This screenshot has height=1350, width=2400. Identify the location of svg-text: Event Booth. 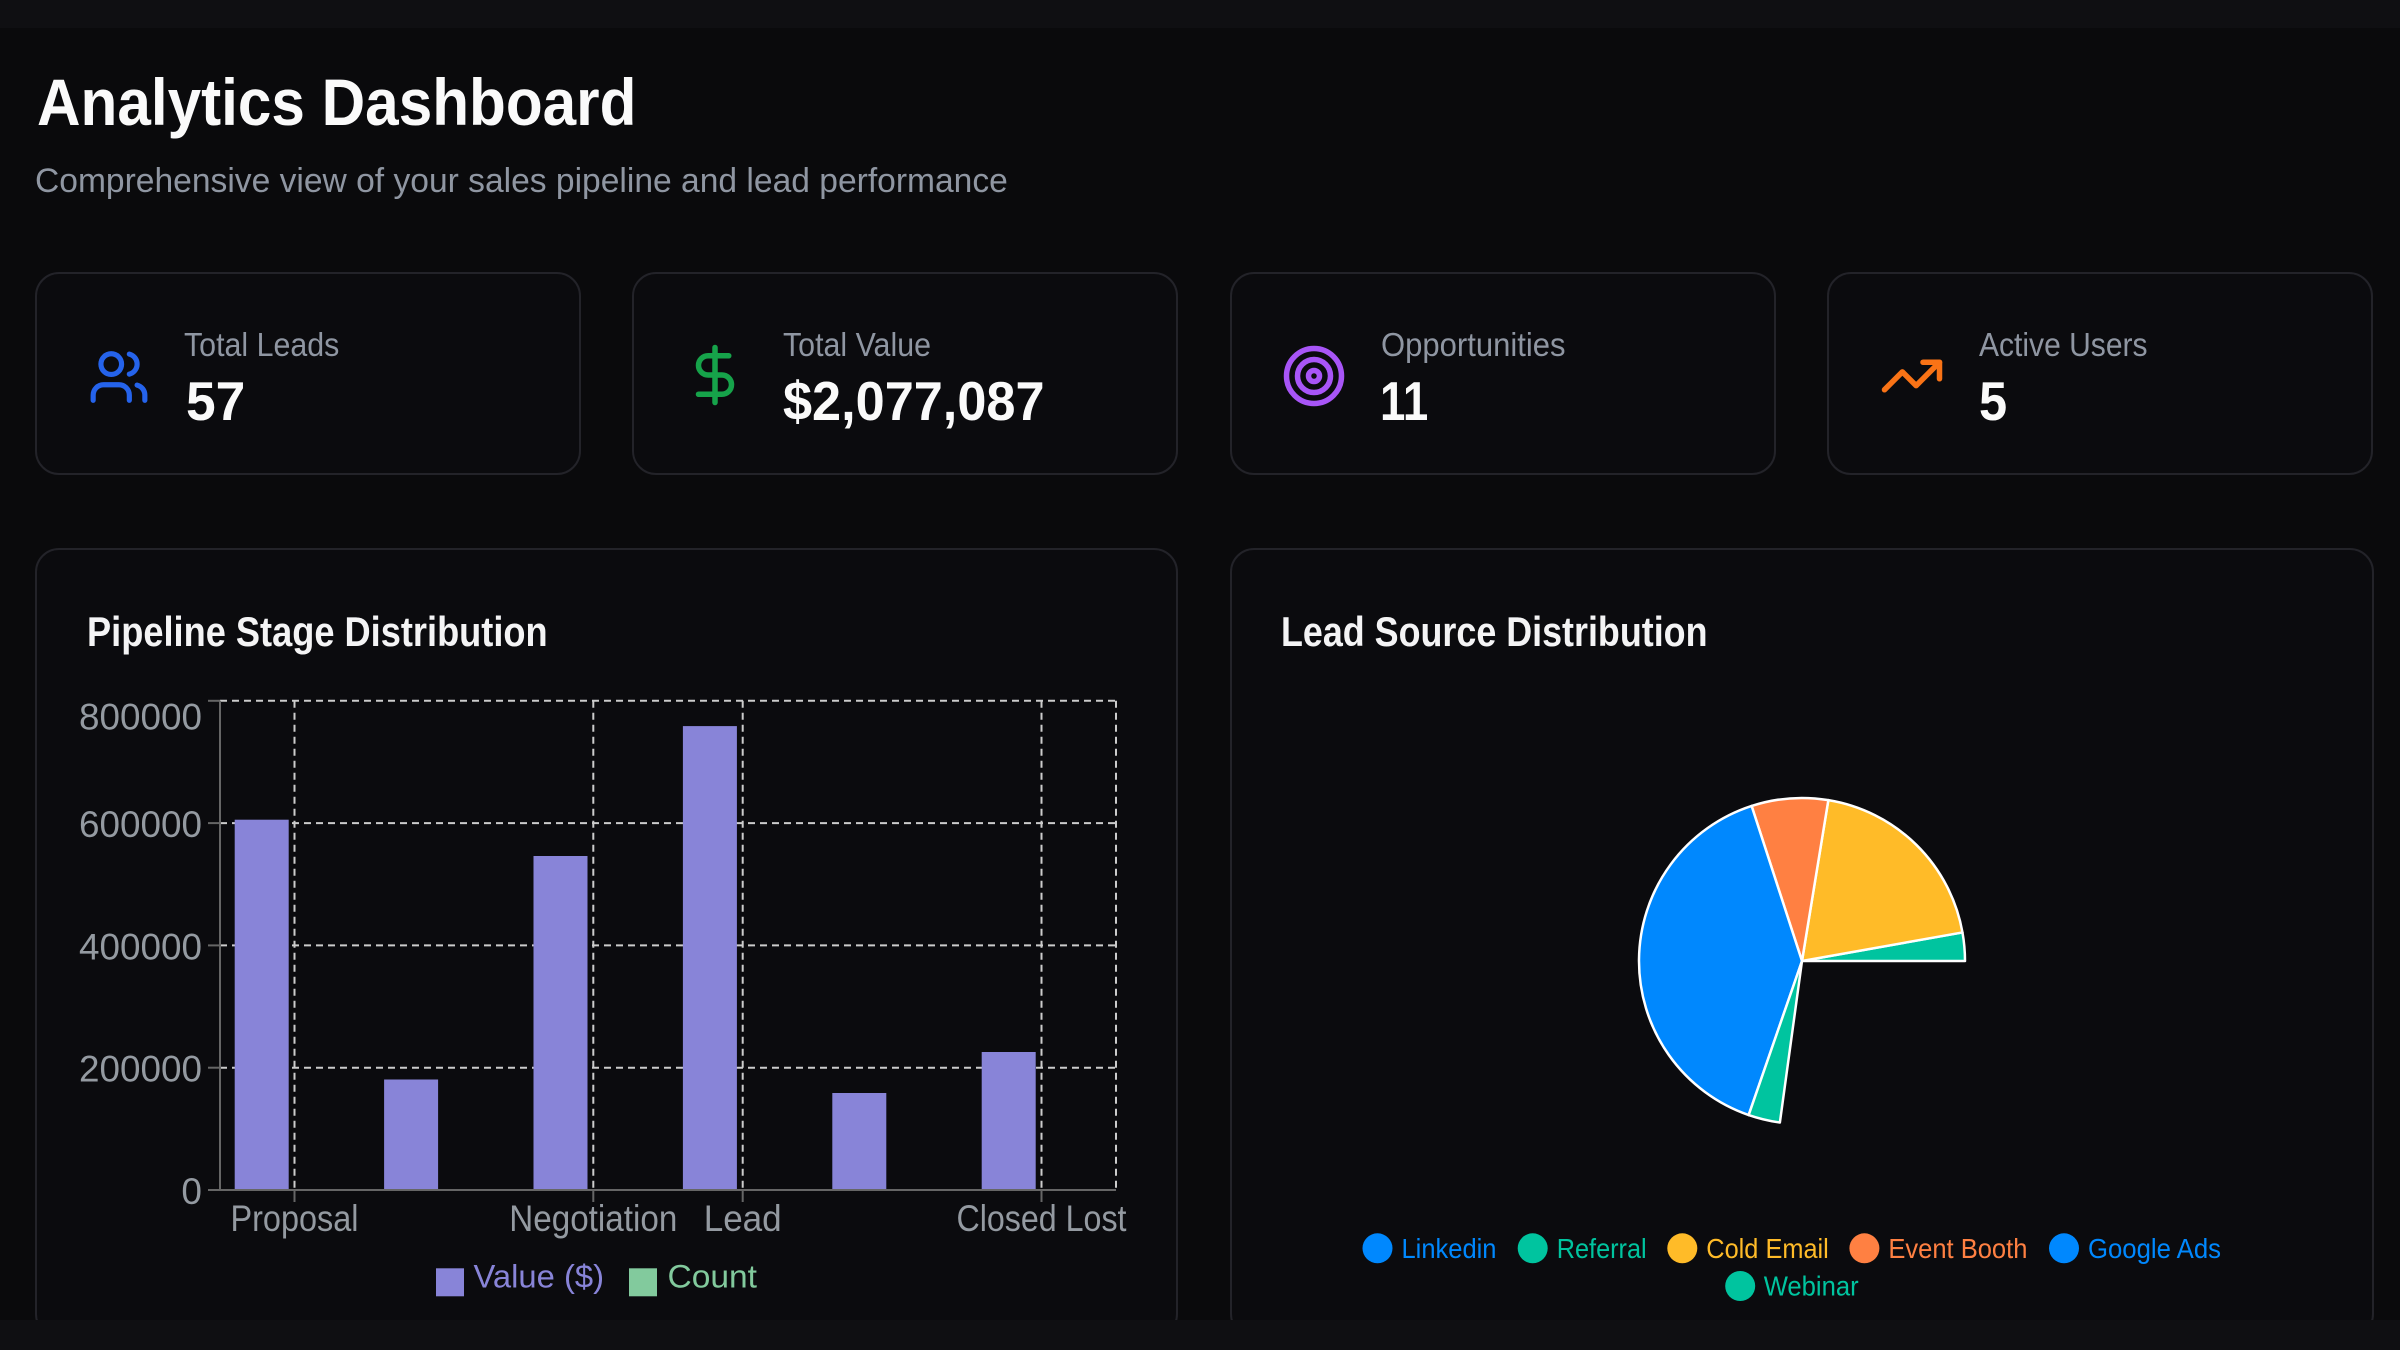
(1957, 1248).